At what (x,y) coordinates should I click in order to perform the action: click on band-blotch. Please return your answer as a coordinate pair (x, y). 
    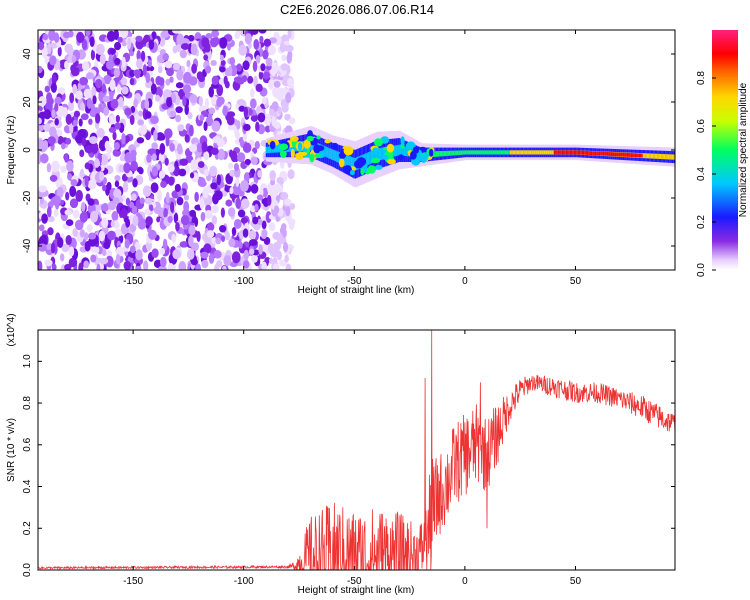
    Looking at the image, I should click on (352, 172).